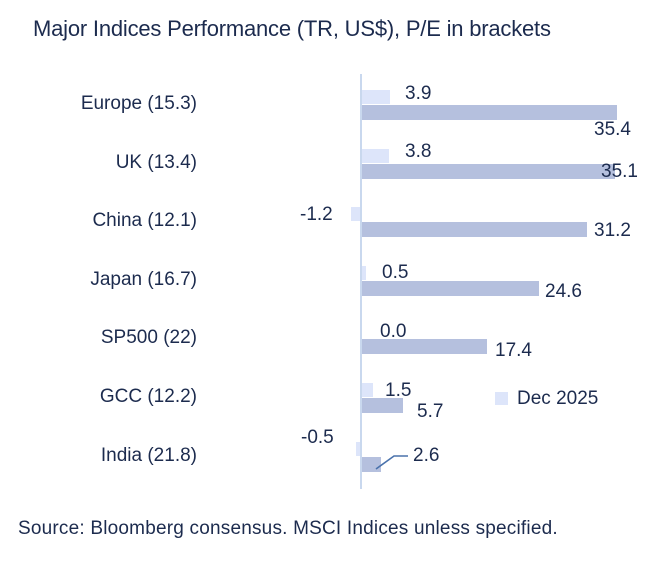 The height and width of the screenshot is (569, 670). Describe the element at coordinates (619, 171) in the screenshot. I see `value-label-consensus: 35.1` at that location.